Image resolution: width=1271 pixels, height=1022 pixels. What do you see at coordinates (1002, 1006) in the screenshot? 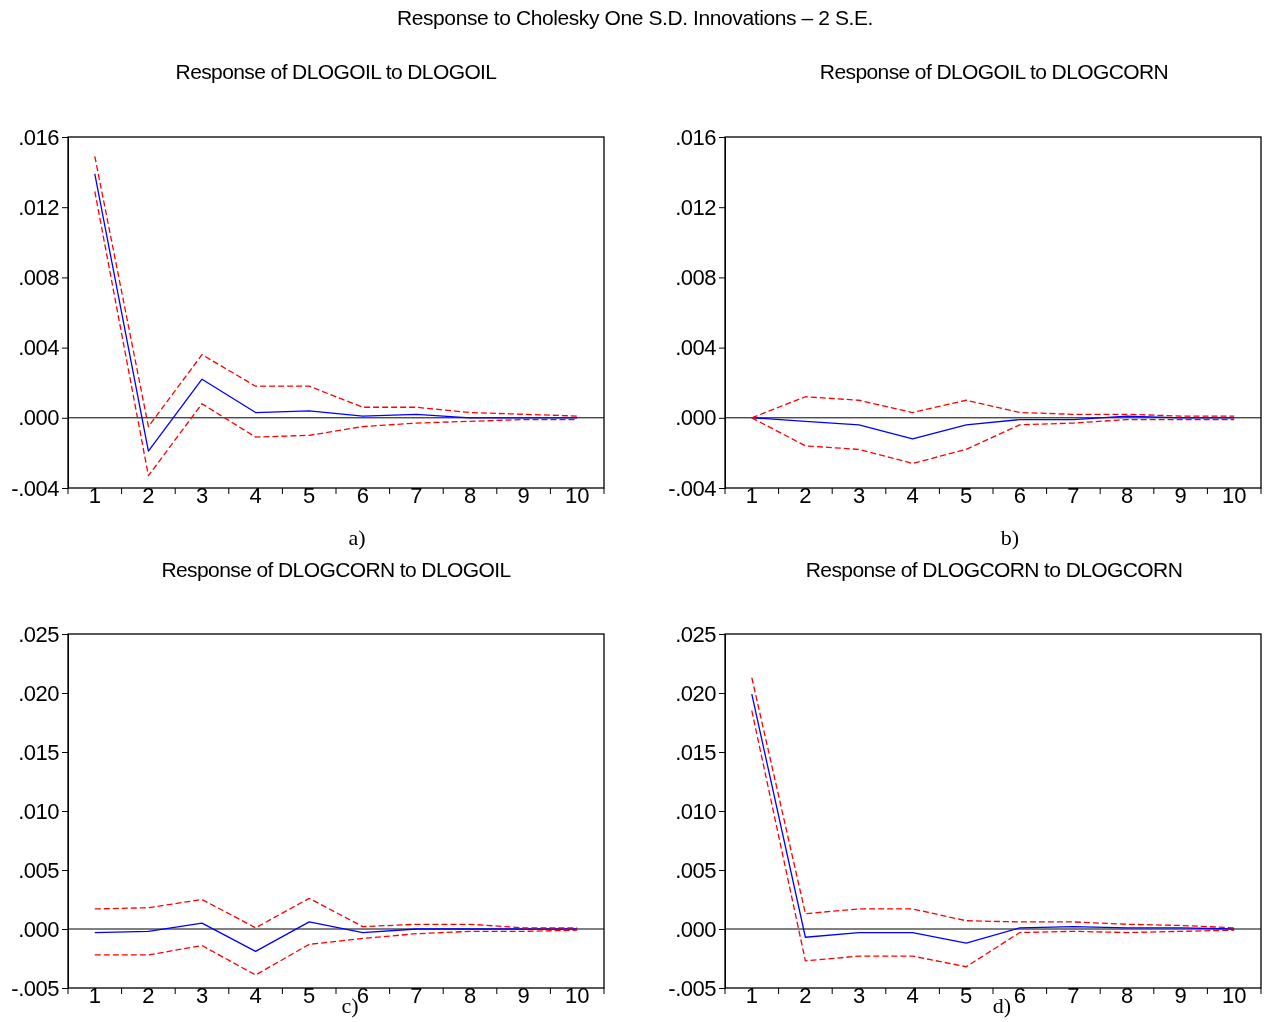
I see `text: d)` at bounding box center [1002, 1006].